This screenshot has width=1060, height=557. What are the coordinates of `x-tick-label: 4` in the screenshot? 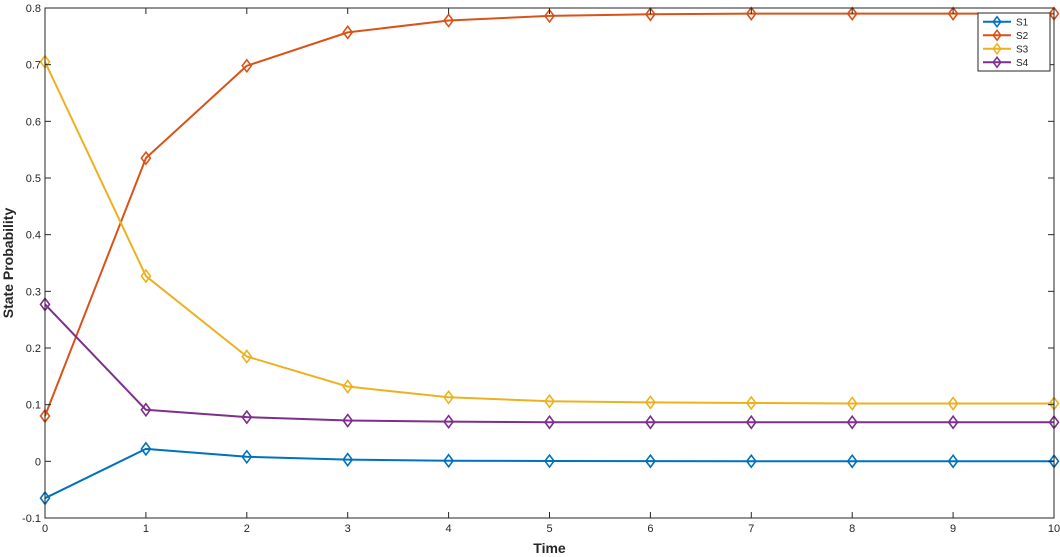 It's located at (449, 529).